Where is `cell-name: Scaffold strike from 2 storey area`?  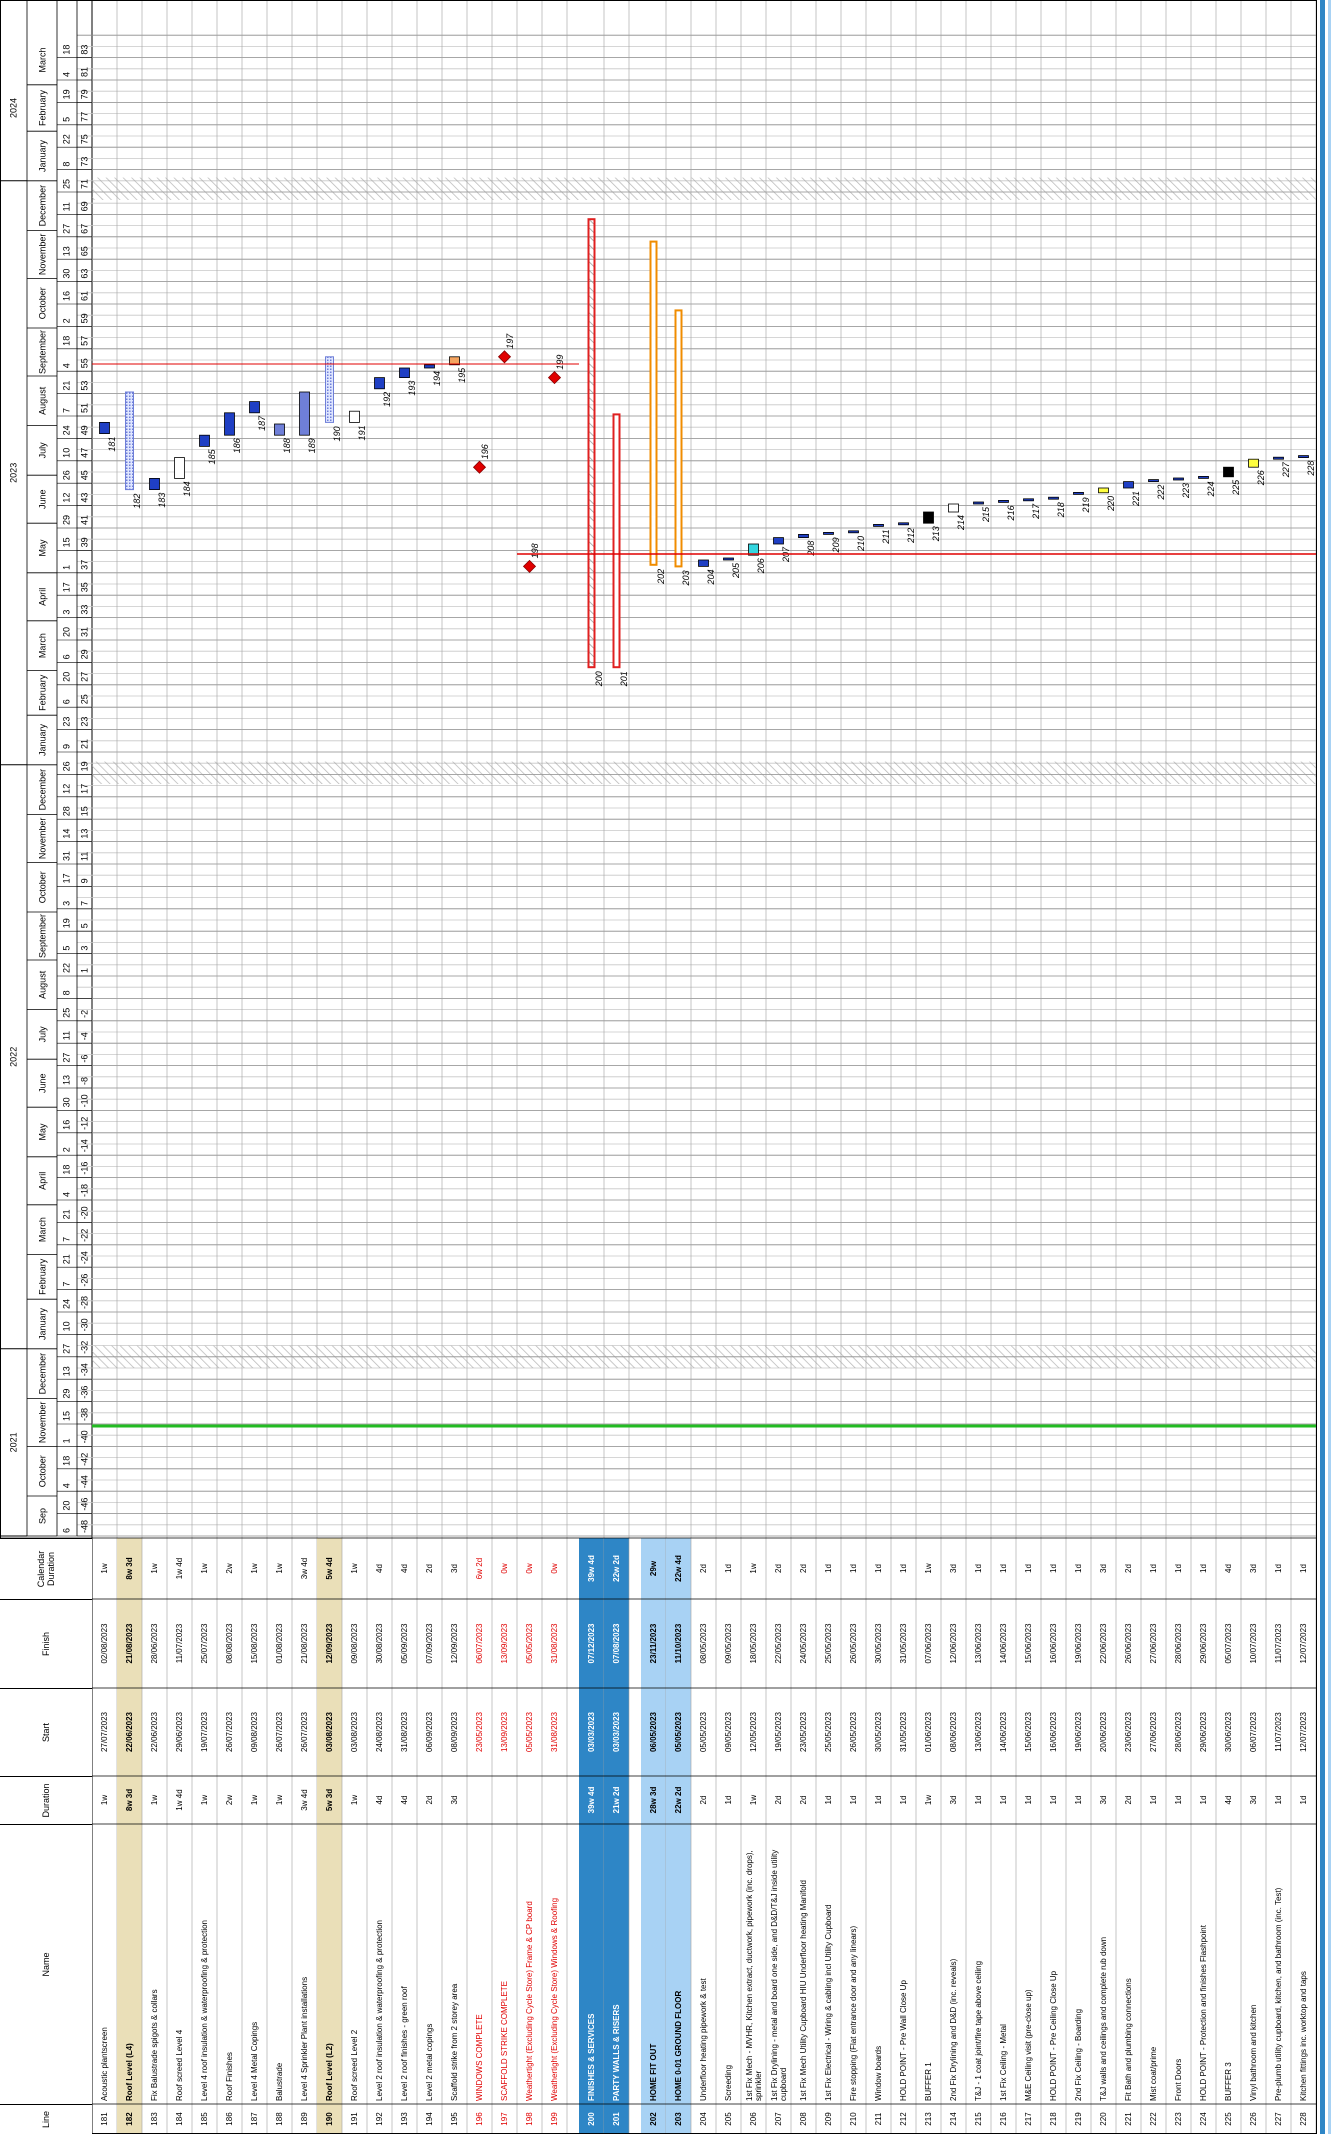 cell-name: Scaffold strike from 2 storey area is located at coordinates (454, 2042).